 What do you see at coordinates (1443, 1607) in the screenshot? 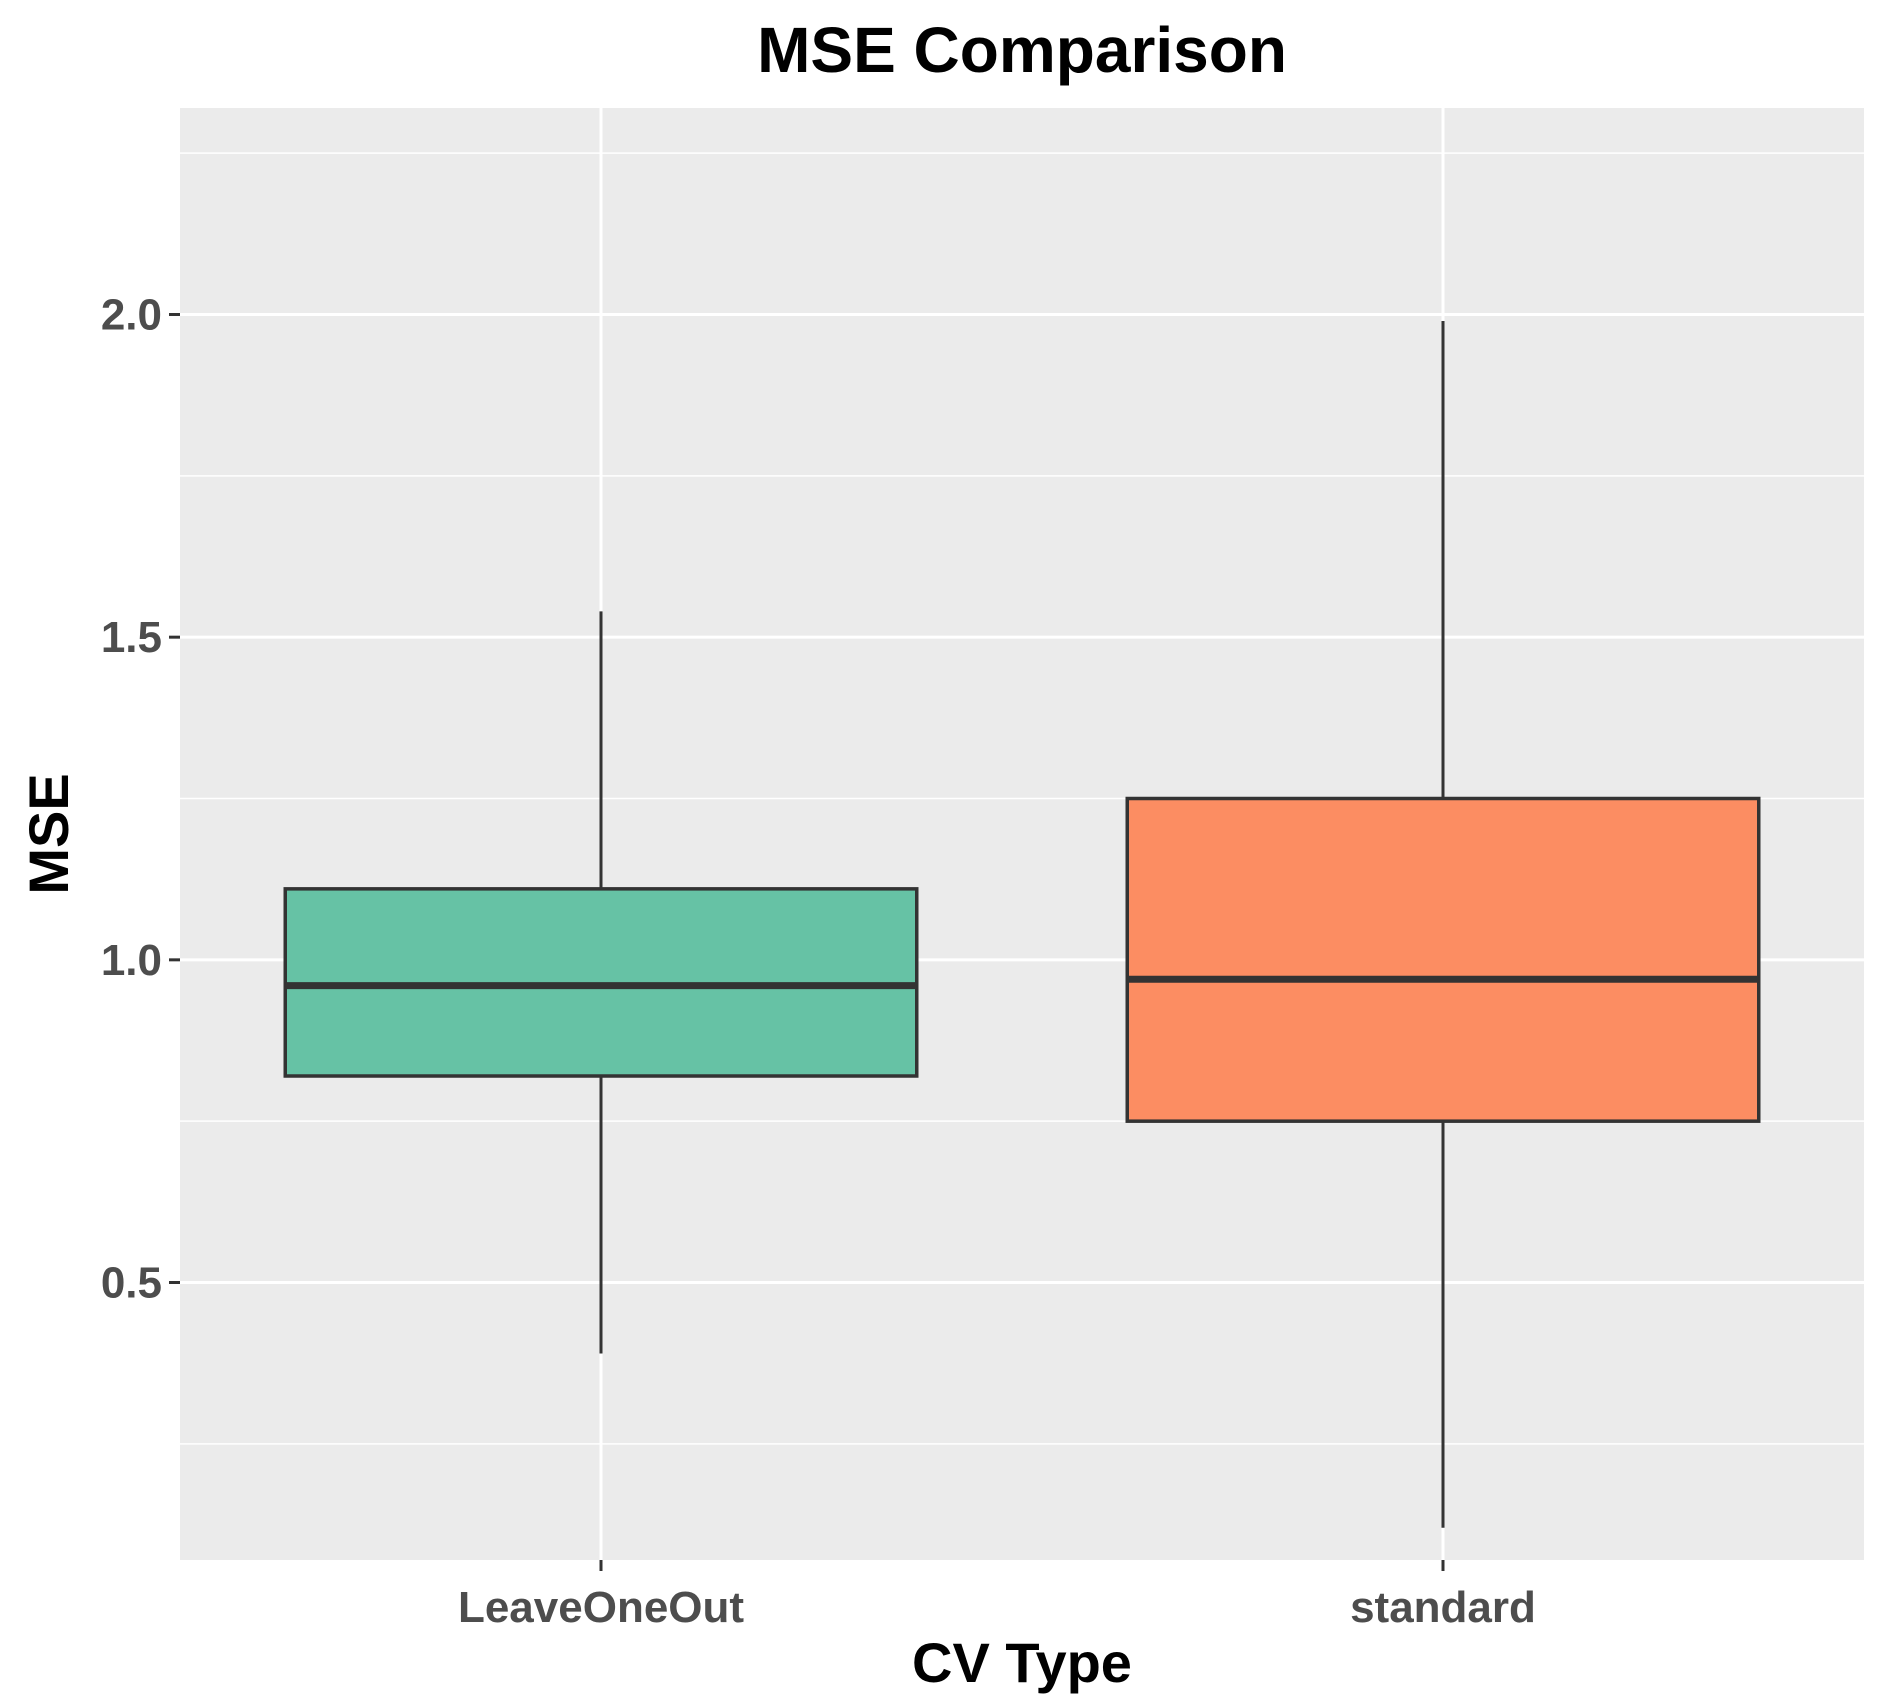
I see `x-tick-label: standard` at bounding box center [1443, 1607].